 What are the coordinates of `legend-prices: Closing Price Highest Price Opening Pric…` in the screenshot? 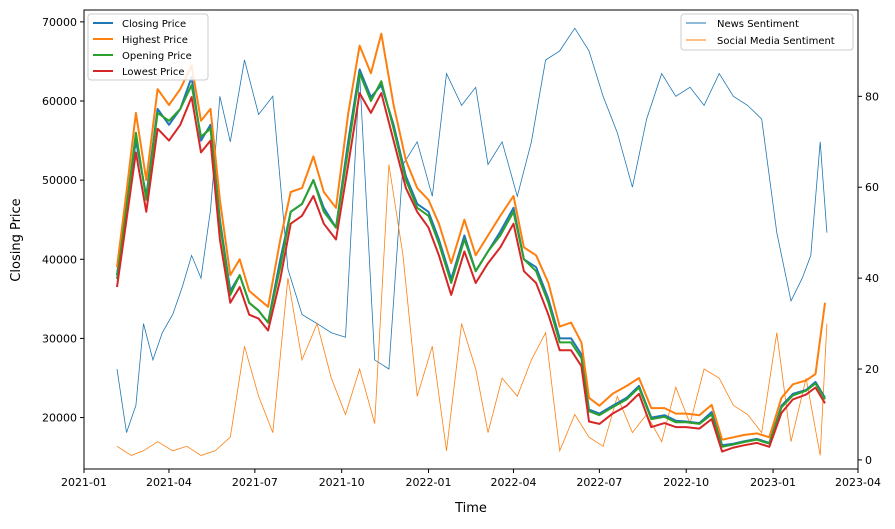 It's located at (148, 47).